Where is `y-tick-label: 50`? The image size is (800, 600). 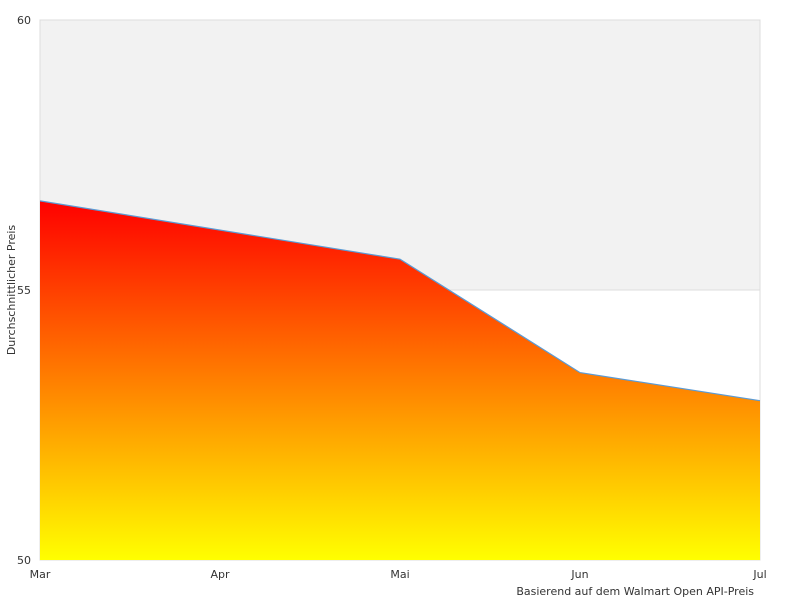
y-tick-label: 50 is located at coordinates (24, 560).